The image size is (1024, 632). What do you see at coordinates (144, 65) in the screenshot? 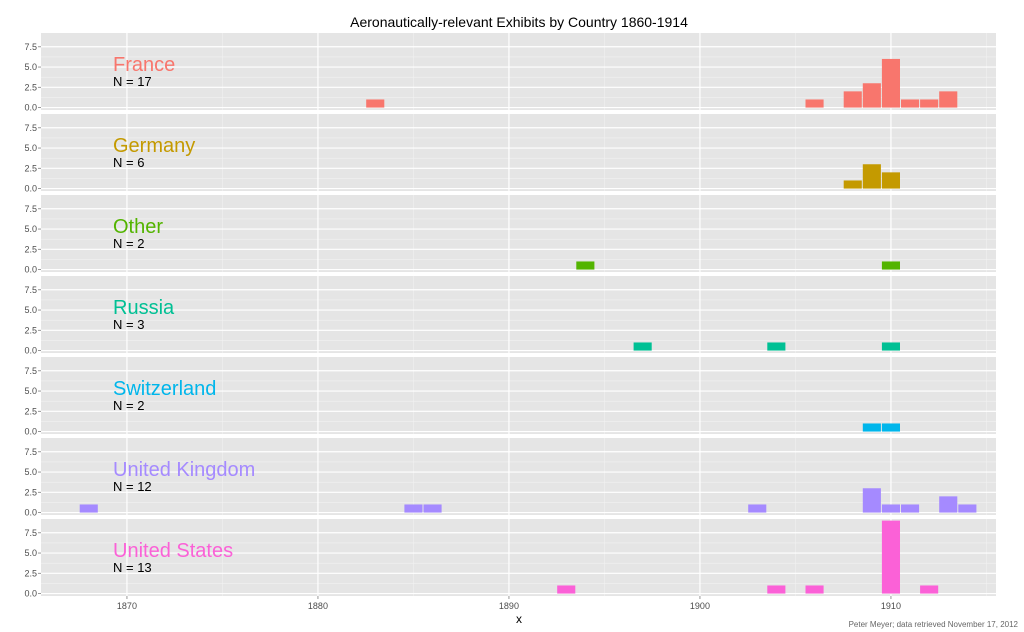
I see `country-label: France` at bounding box center [144, 65].